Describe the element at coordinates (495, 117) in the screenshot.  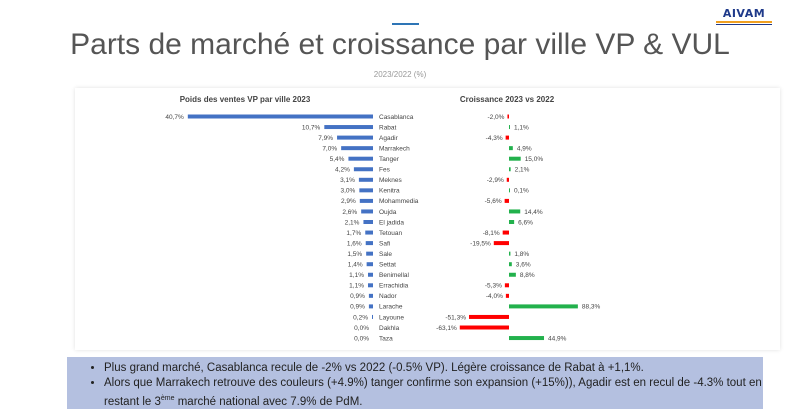
I see `growth-label: -2,0%` at that location.